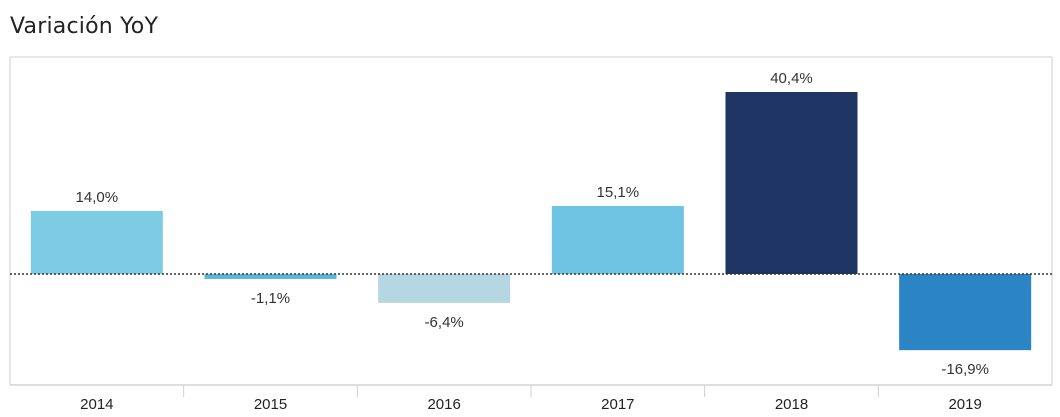 This screenshot has height=417, width=1060. Describe the element at coordinates (791, 78) in the screenshot. I see `data-label-2018: 40,4%` at that location.